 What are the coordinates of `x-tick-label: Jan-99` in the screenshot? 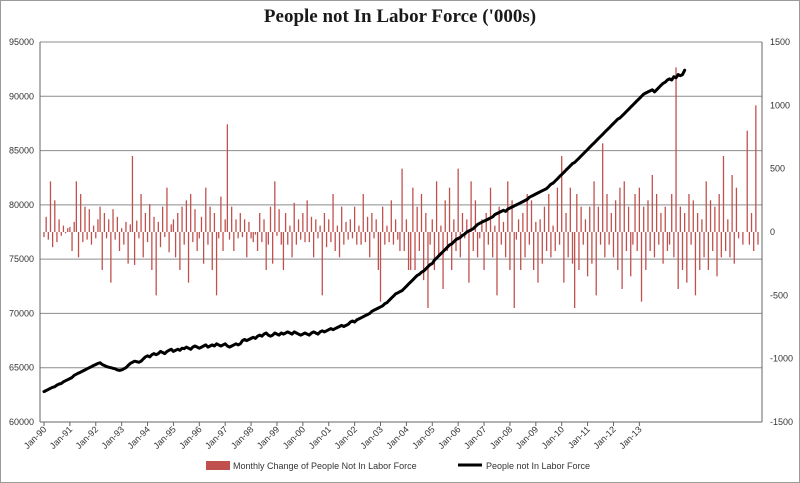 It's located at (268, 437).